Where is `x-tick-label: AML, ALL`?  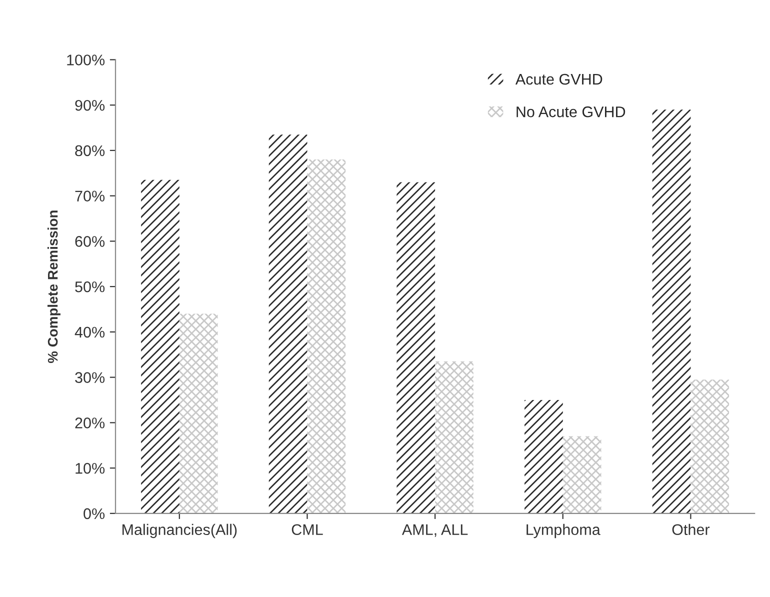 x-tick-label: AML, ALL is located at coordinates (435, 530).